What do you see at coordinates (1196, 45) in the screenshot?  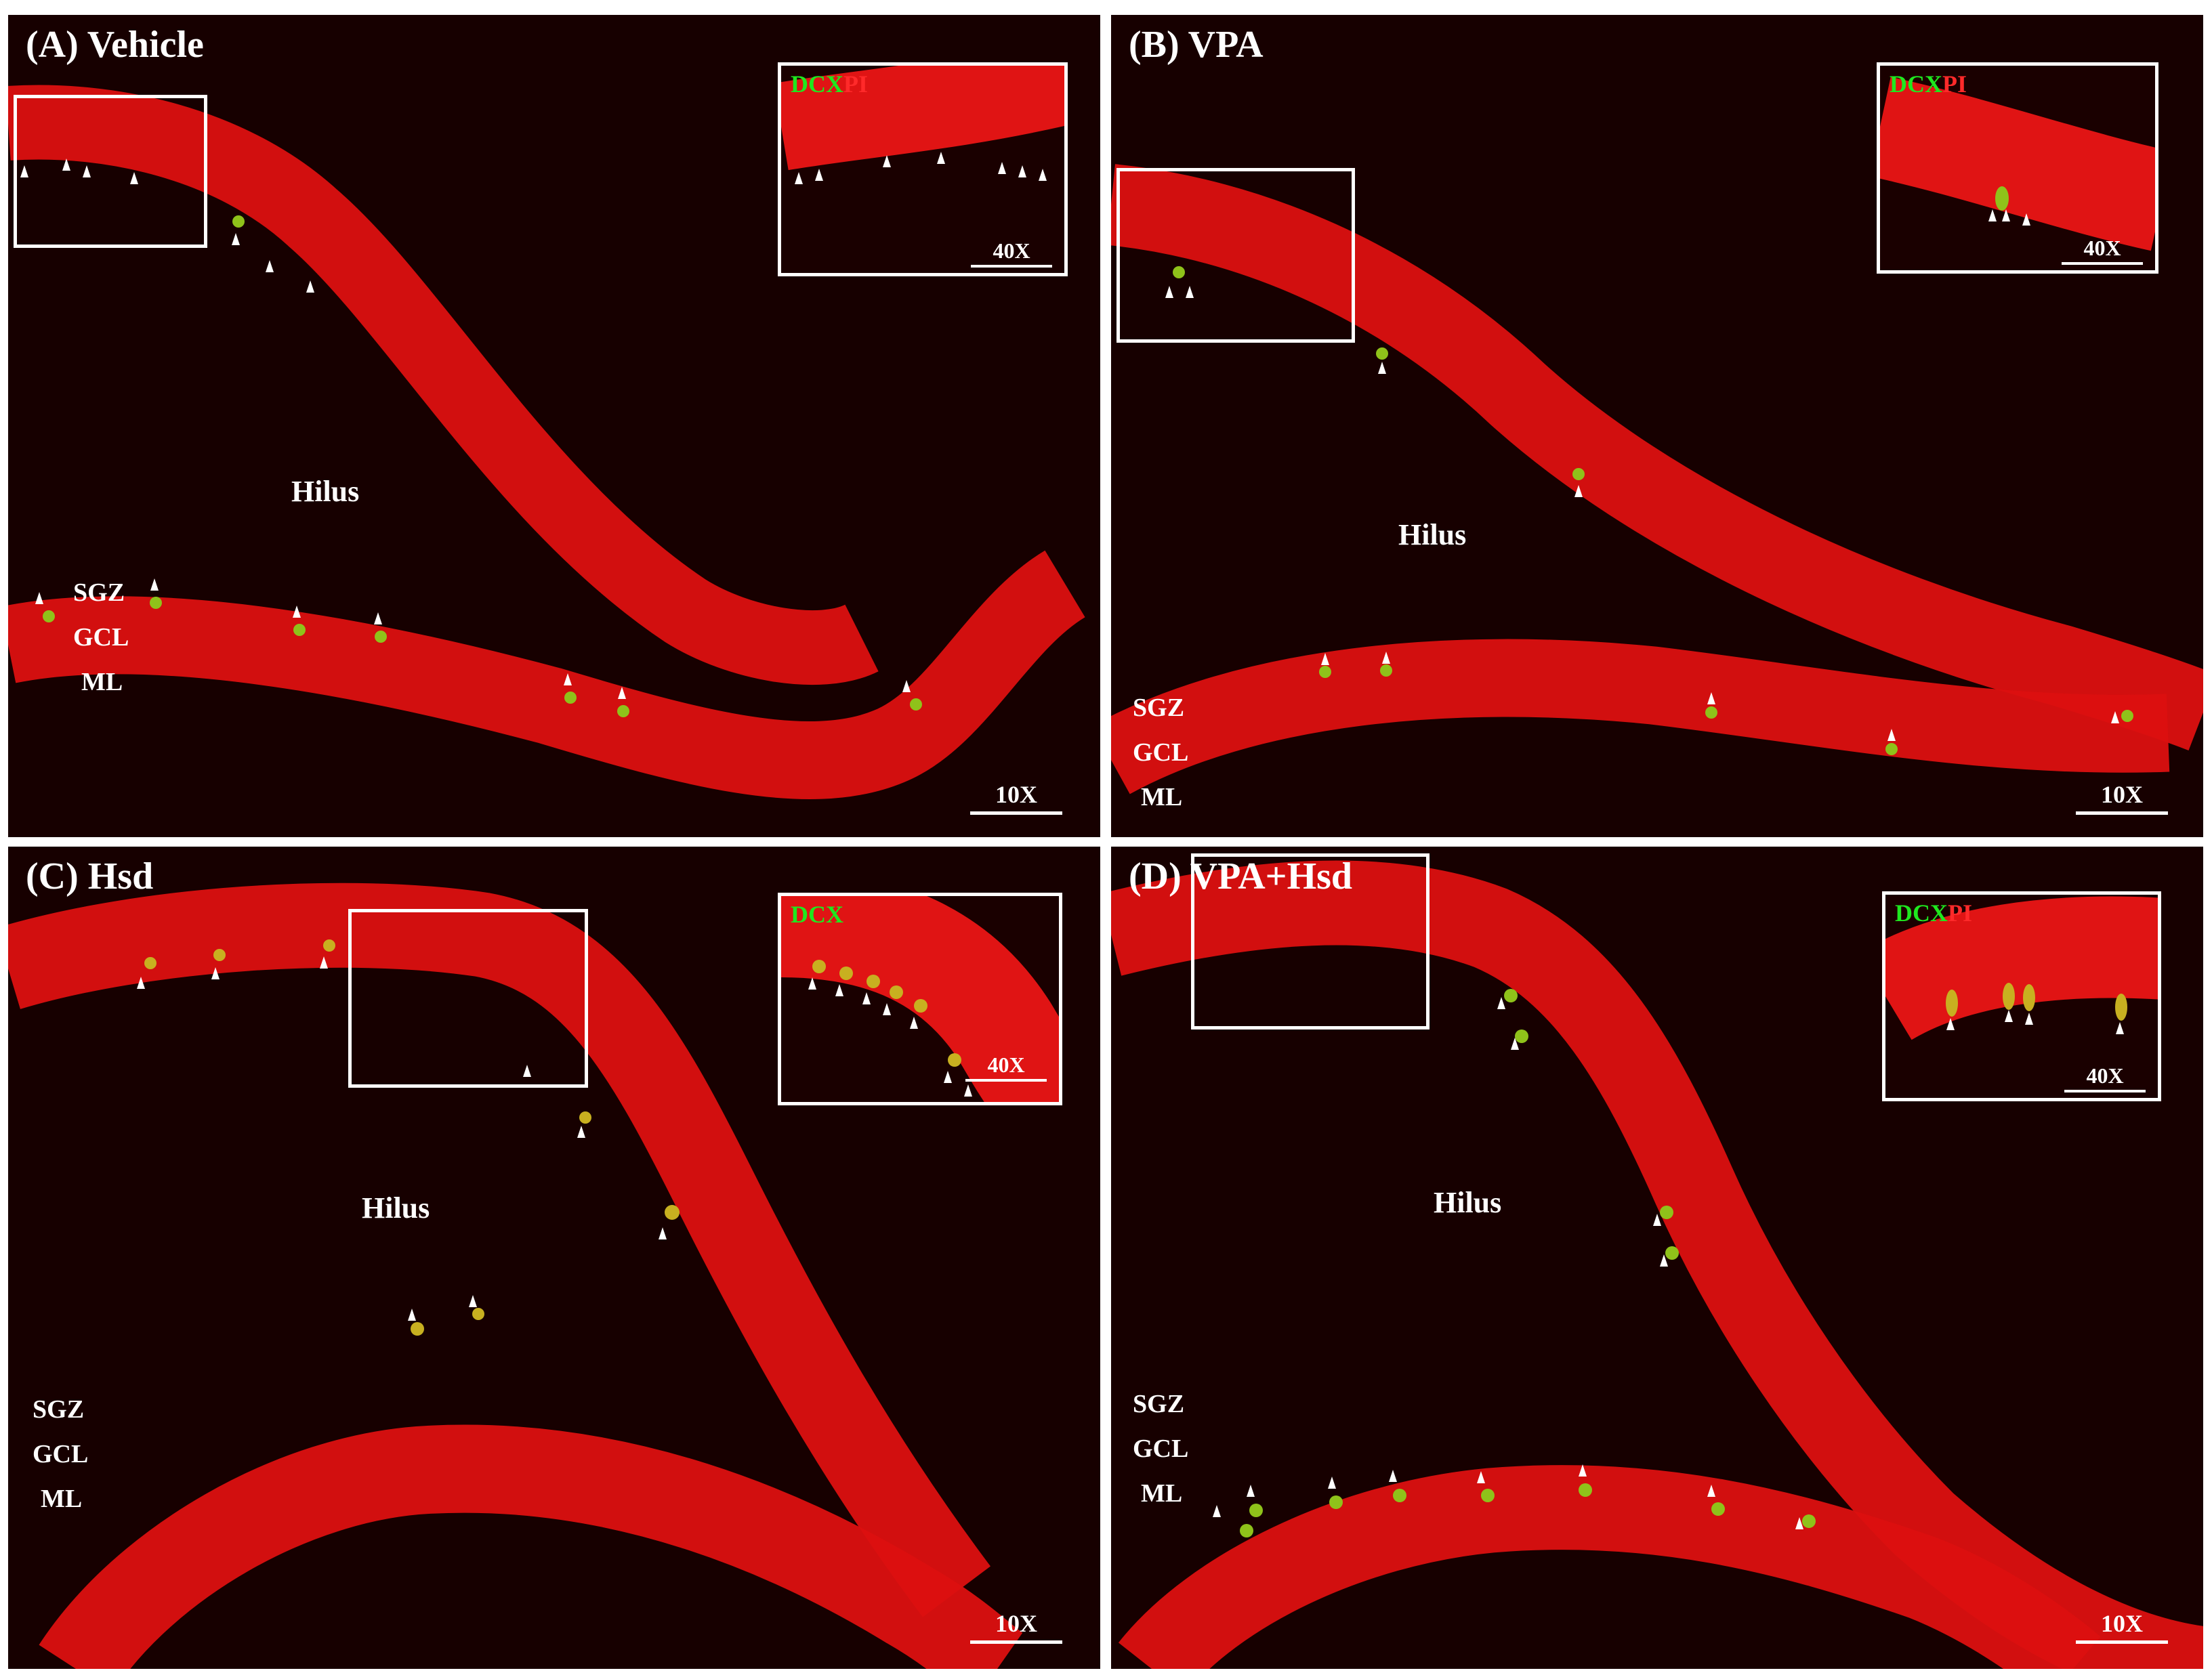 I see `panel-title: (B) VPA` at bounding box center [1196, 45].